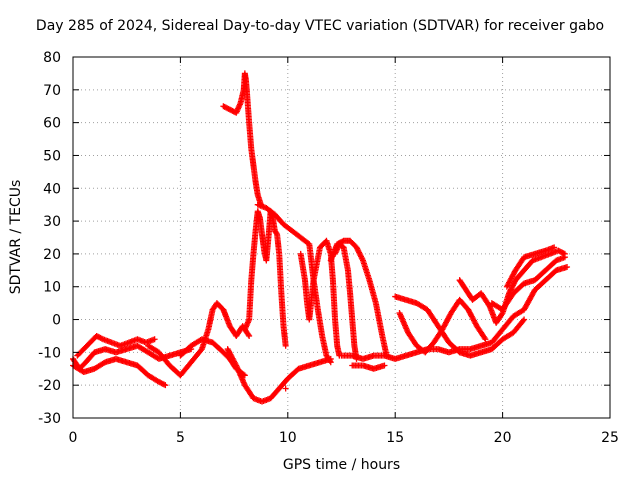 This screenshot has height=480, width=640. Describe the element at coordinates (52, 156) in the screenshot. I see `y-tick-label: 50` at that location.